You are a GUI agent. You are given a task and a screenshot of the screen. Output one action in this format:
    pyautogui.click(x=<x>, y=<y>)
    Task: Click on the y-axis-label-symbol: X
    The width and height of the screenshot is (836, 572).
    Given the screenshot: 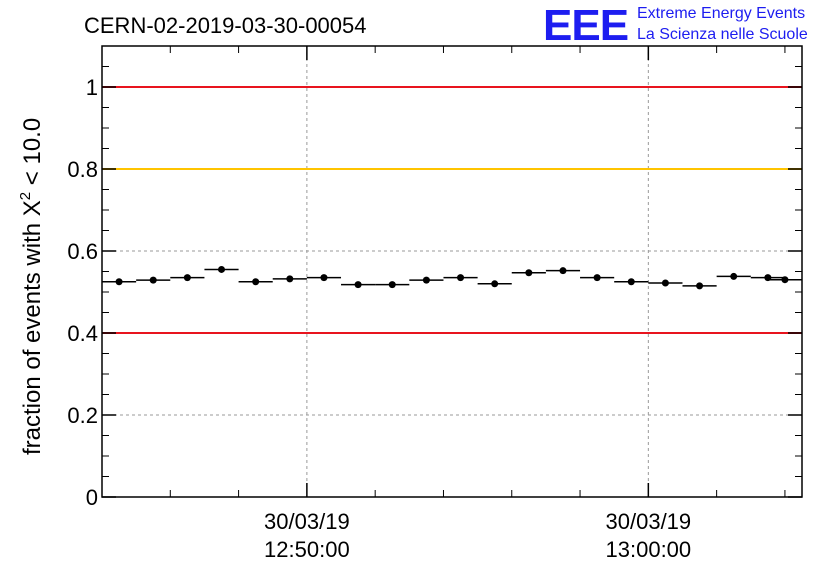 What is the action you would take?
    pyautogui.click(x=32, y=208)
    